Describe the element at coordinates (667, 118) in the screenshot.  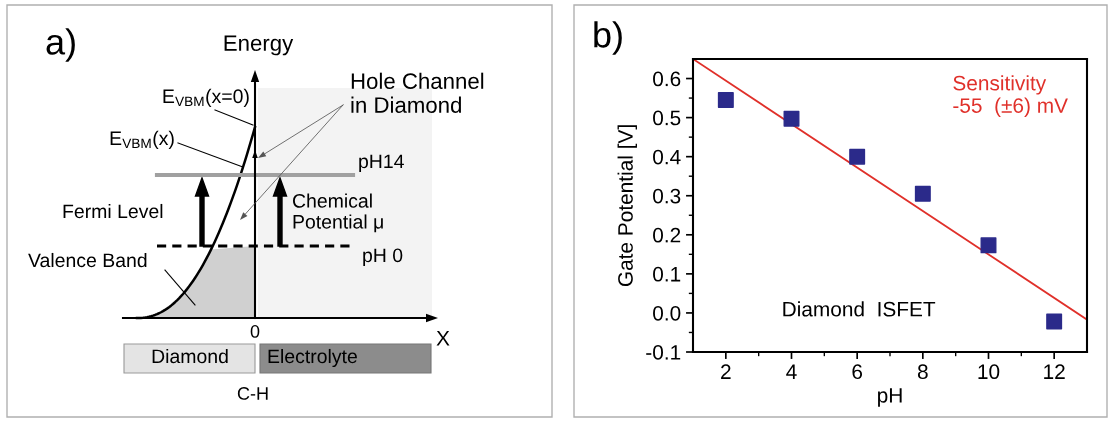
I see `y-tick-label: 0.5` at that location.